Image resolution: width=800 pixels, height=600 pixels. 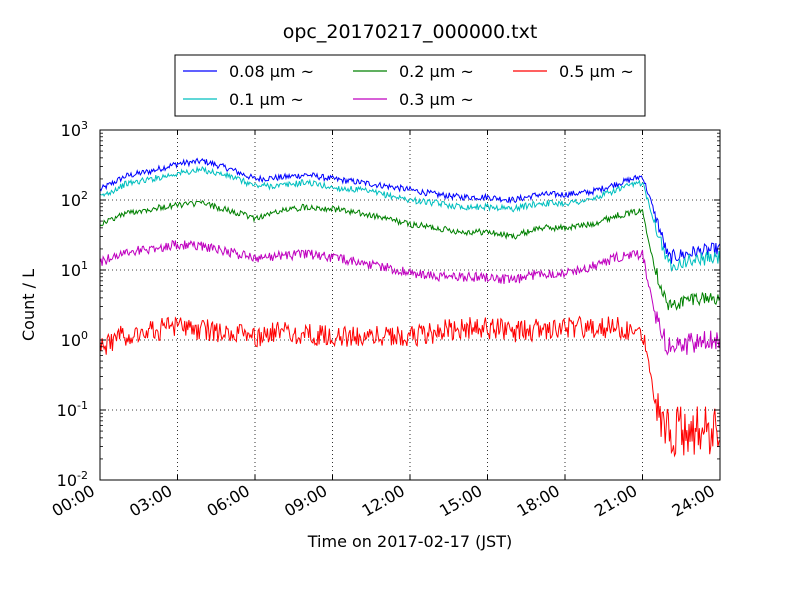 I want to click on y-tick-label: 10³, so click(x=74, y=129).